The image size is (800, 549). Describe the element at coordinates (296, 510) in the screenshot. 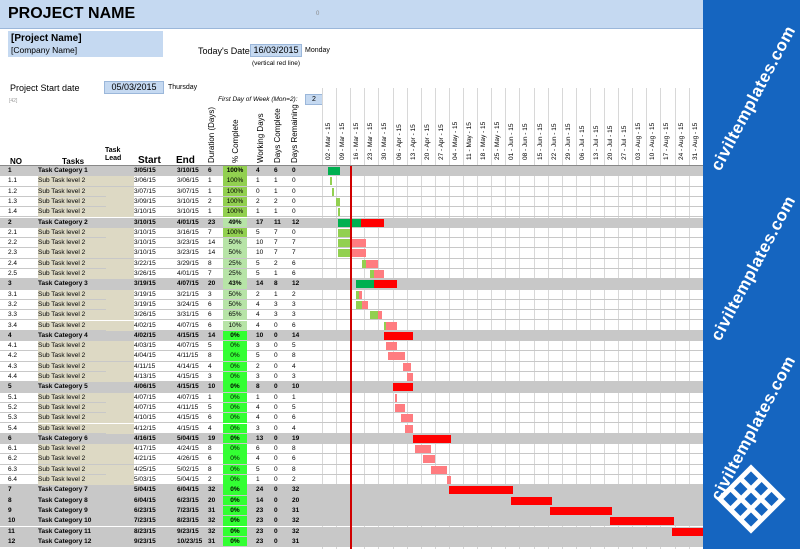

I see `cell-dr: 31` at that location.